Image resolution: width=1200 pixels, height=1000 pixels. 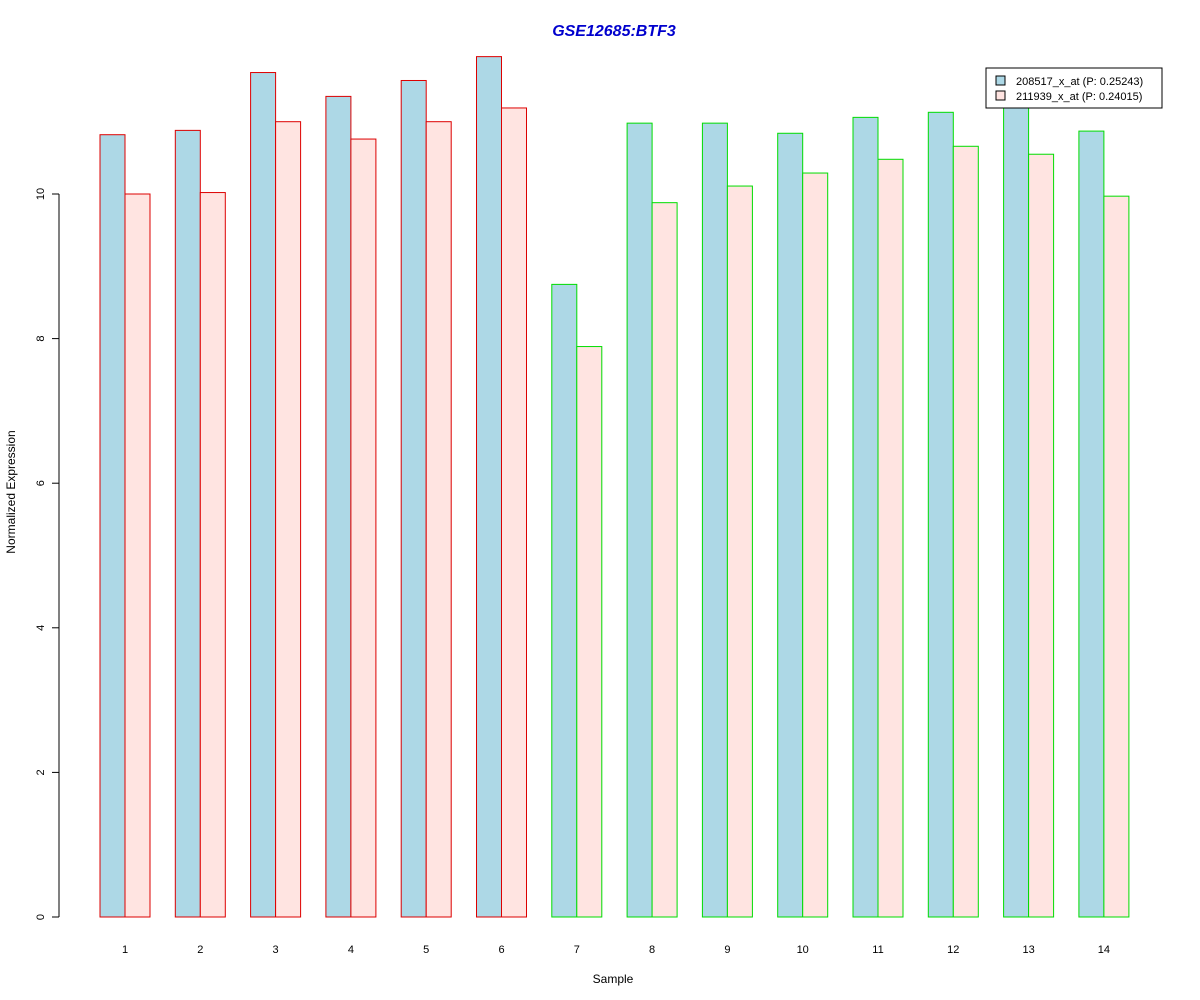 I want to click on y-tick-label: 10, so click(x=41, y=194).